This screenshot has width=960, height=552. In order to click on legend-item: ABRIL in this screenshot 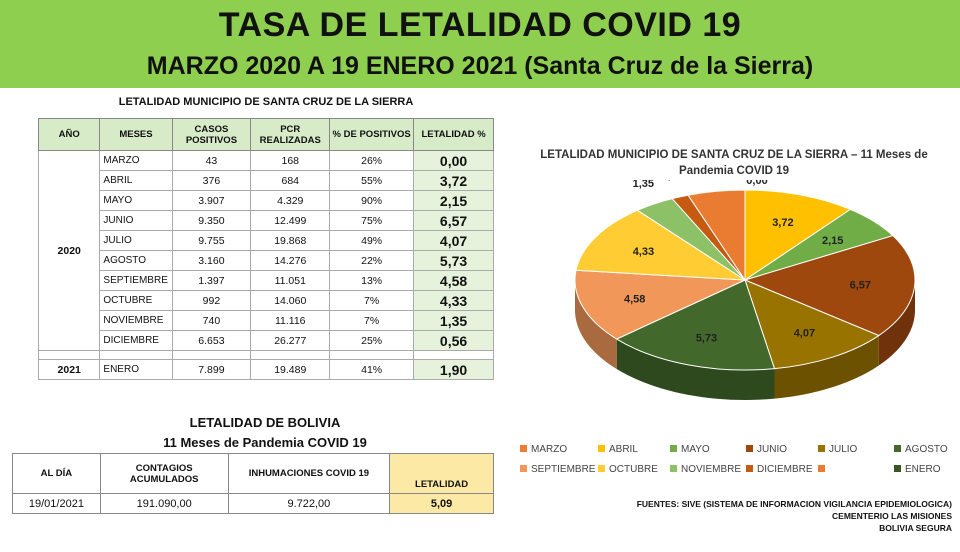, I will do `click(618, 449)`.